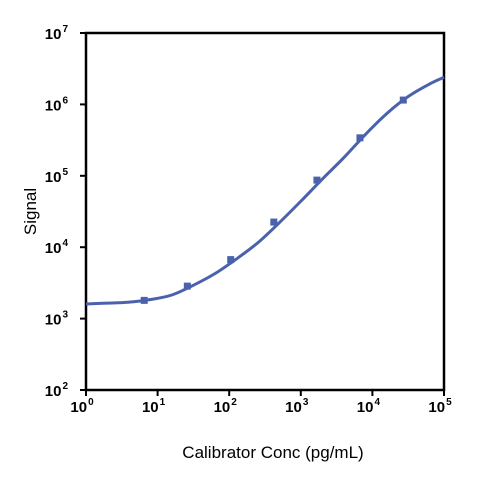 The height and width of the screenshot is (482, 500). What do you see at coordinates (226, 406) in the screenshot?
I see `x-tick-label: 10²` at bounding box center [226, 406].